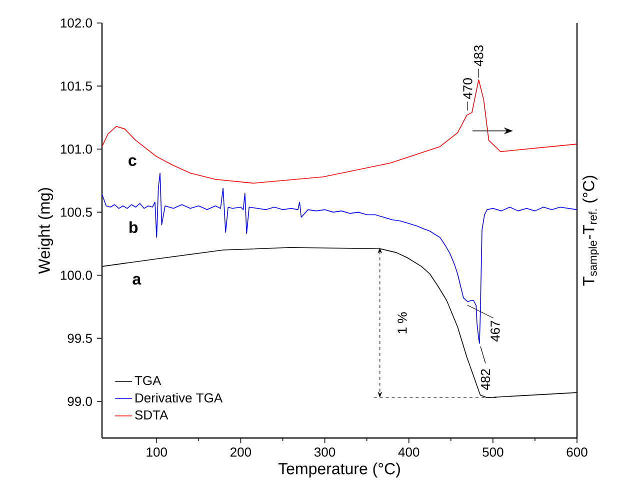 The width and height of the screenshot is (628, 494). What do you see at coordinates (179, 397) in the screenshot?
I see `legend-label: Derivative TGA` at bounding box center [179, 397].